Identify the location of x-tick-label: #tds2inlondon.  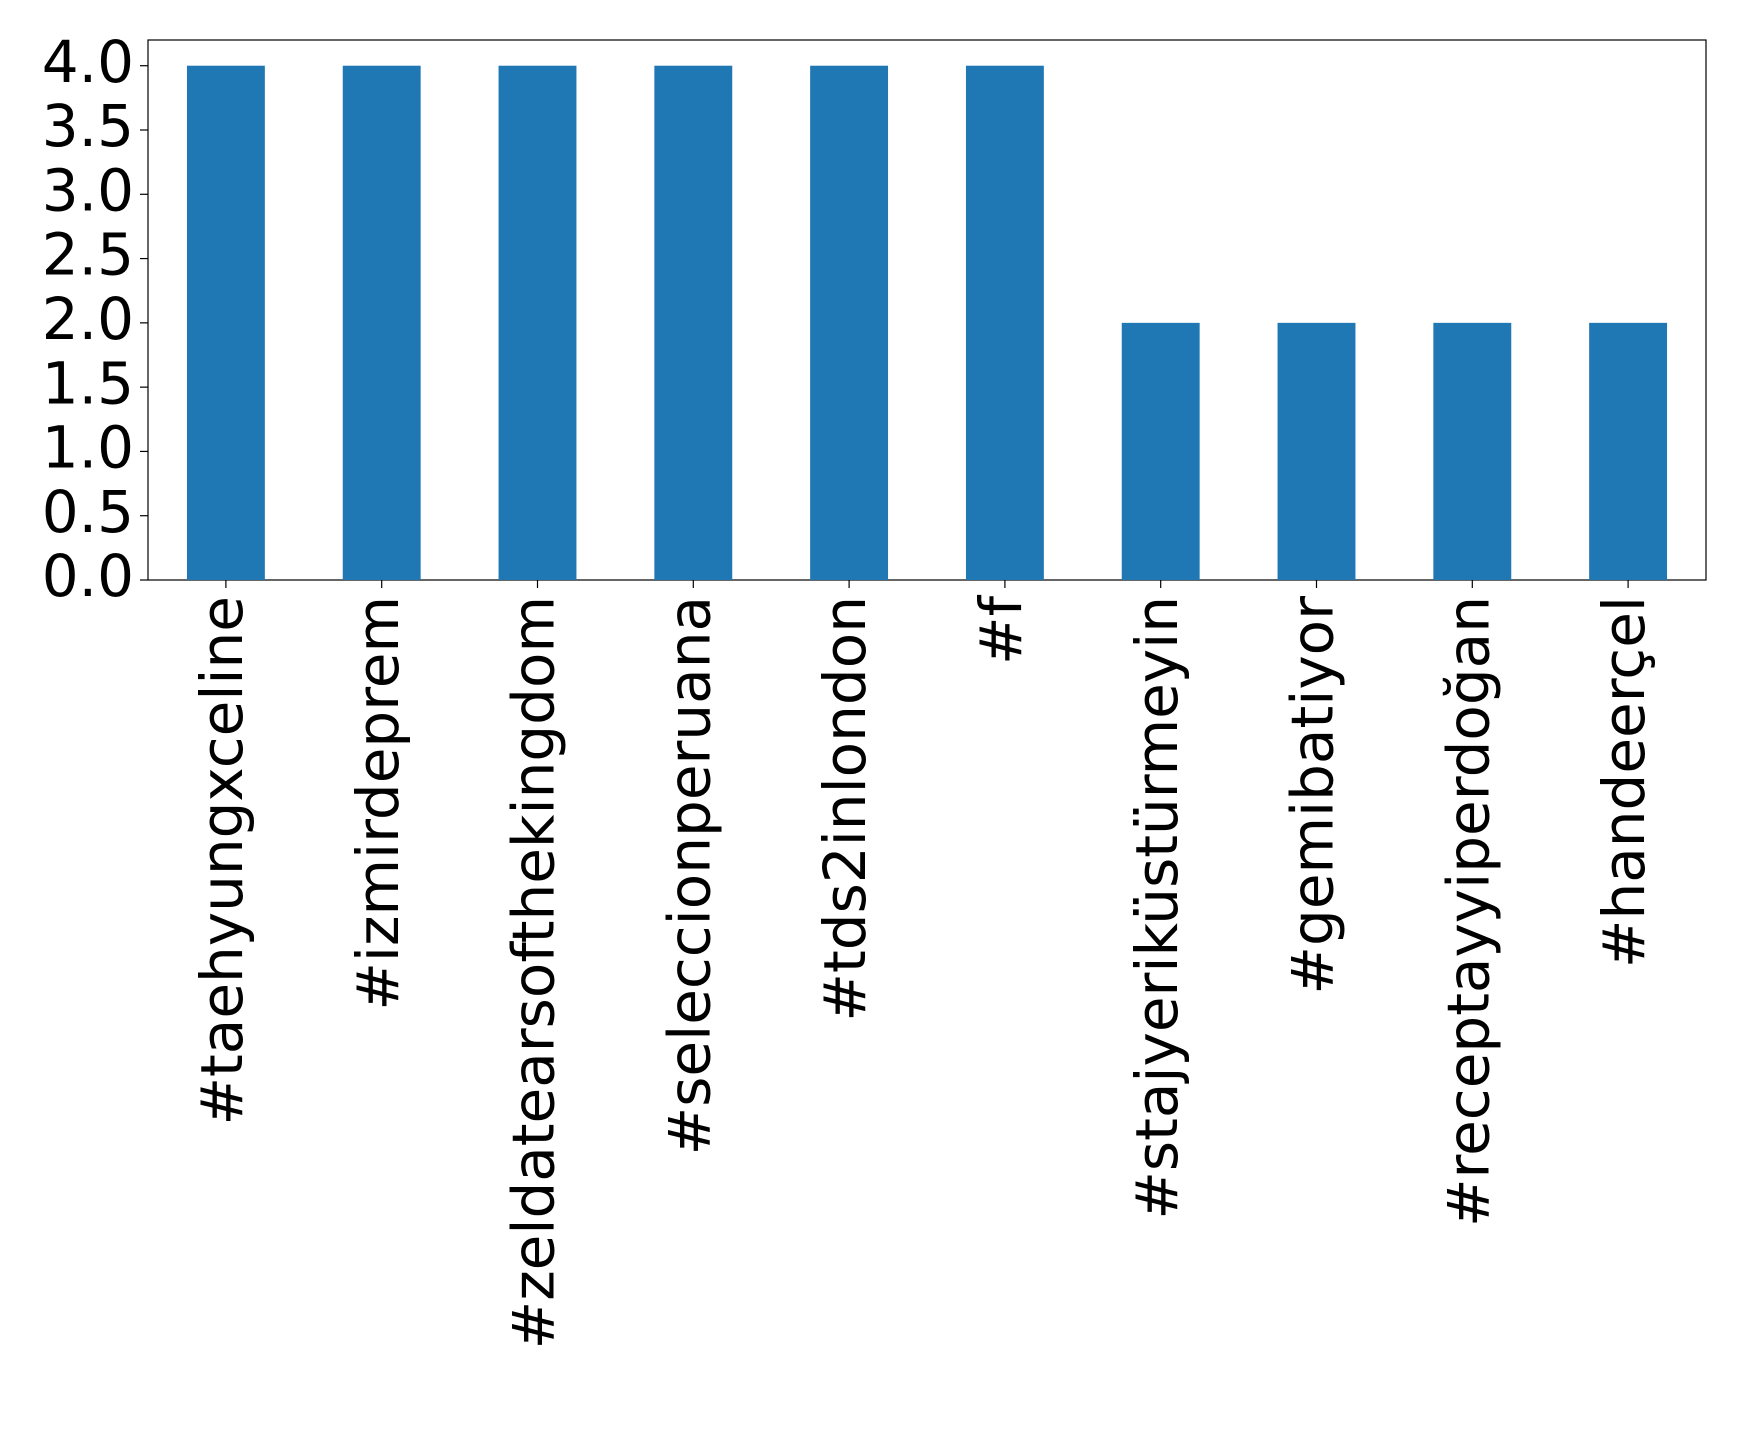
(845, 809).